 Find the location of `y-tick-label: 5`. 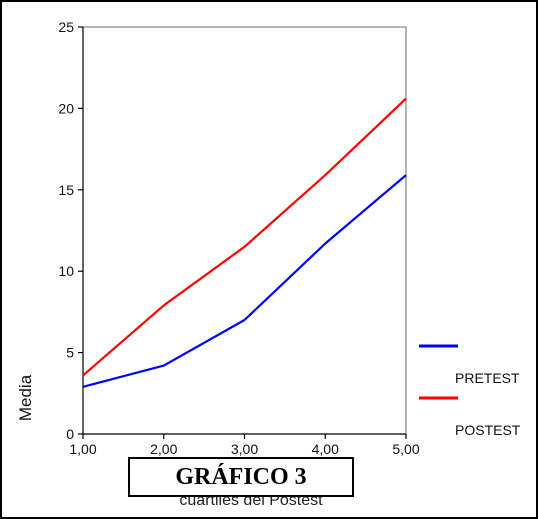

y-tick-label: 5 is located at coordinates (70, 353).